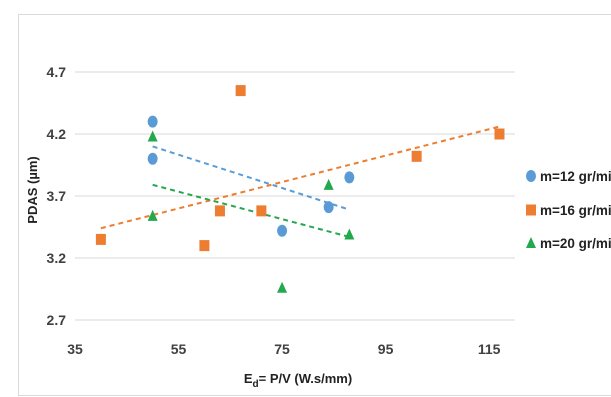 This screenshot has height=397, width=611. I want to click on y-tick-label: 3.7, so click(57, 196).